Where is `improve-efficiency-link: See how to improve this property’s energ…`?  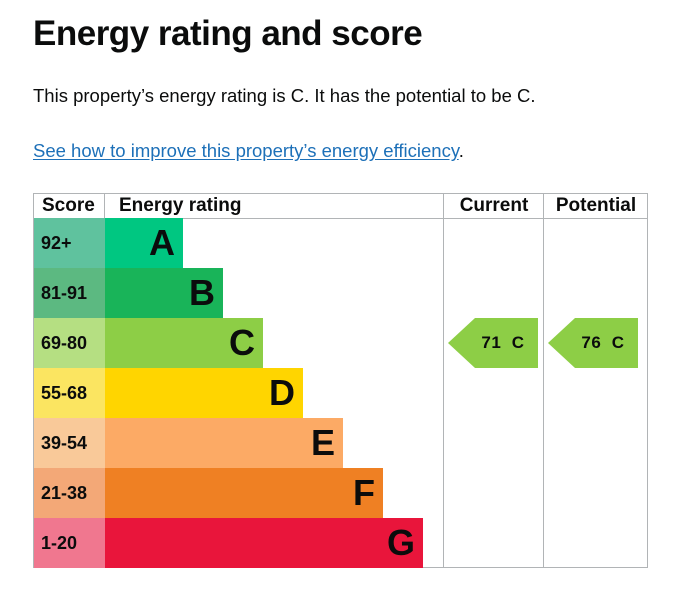
improve-efficiency-link: See how to improve this property’s energ… is located at coordinates (246, 150).